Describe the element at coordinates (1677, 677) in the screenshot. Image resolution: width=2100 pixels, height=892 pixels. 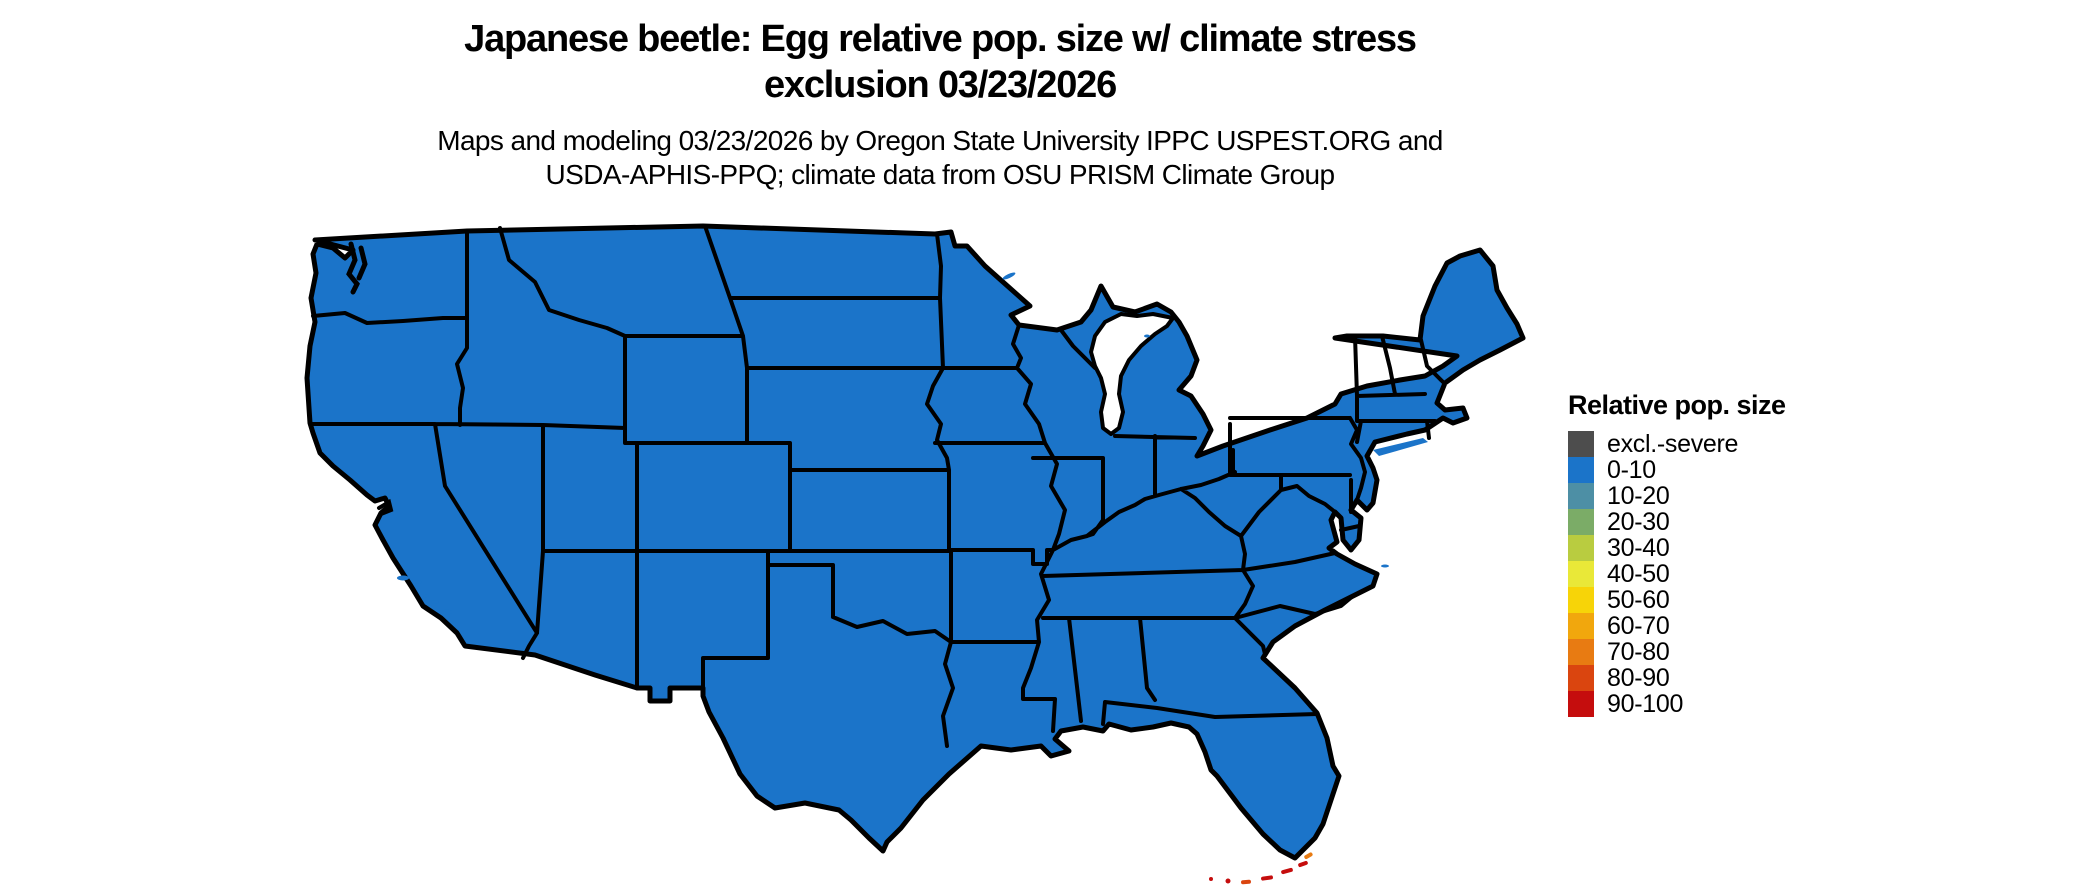
I see `legend-item: 80-90` at that location.